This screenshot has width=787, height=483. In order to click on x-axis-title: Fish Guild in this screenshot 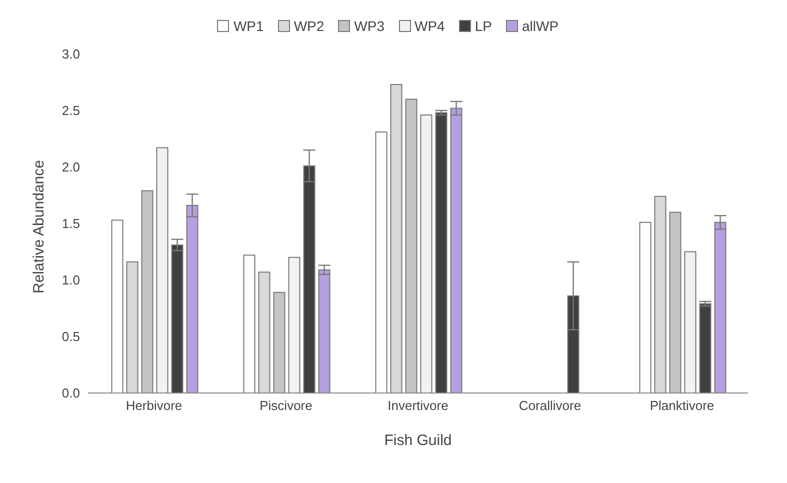, I will do `click(418, 440)`.